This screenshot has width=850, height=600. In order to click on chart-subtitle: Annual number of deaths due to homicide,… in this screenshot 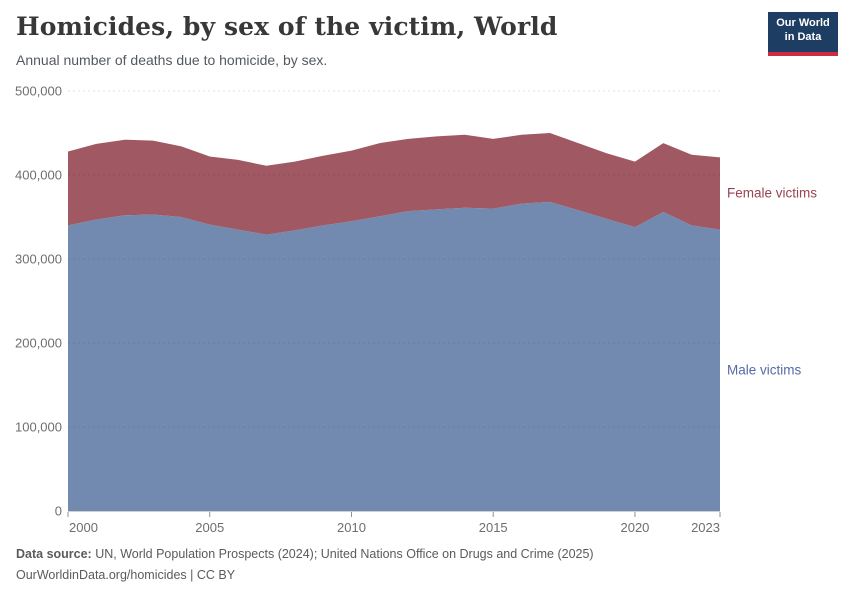, I will do `click(172, 60)`.